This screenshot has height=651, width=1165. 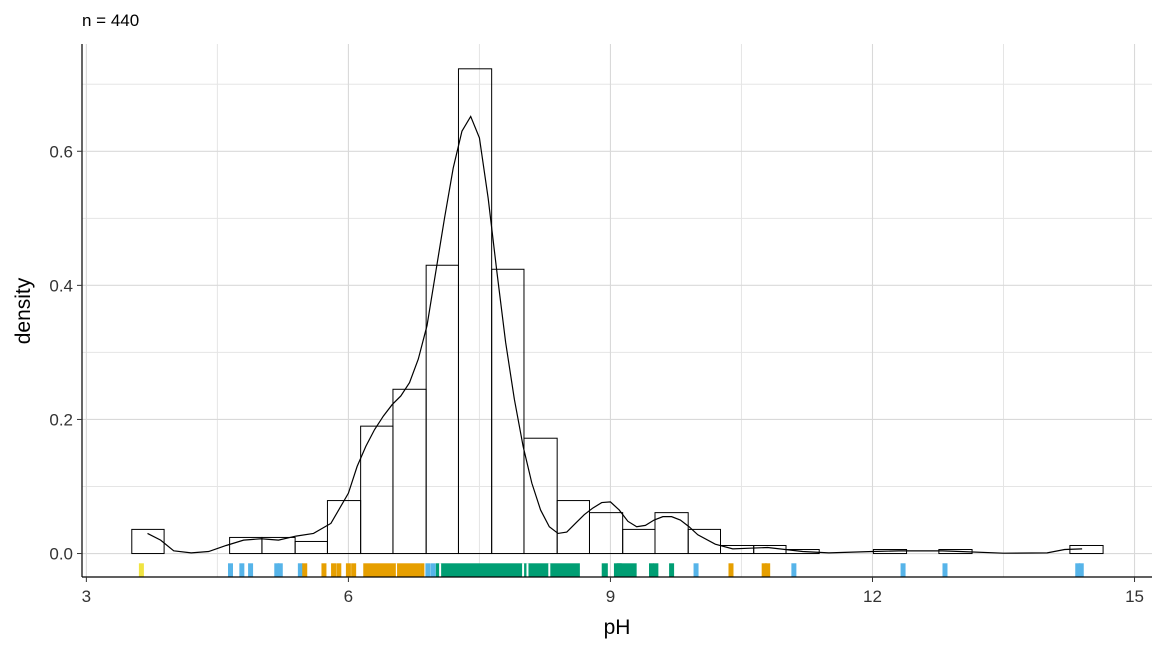 What do you see at coordinates (86, 596) in the screenshot?
I see `x-tick-label: 3` at bounding box center [86, 596].